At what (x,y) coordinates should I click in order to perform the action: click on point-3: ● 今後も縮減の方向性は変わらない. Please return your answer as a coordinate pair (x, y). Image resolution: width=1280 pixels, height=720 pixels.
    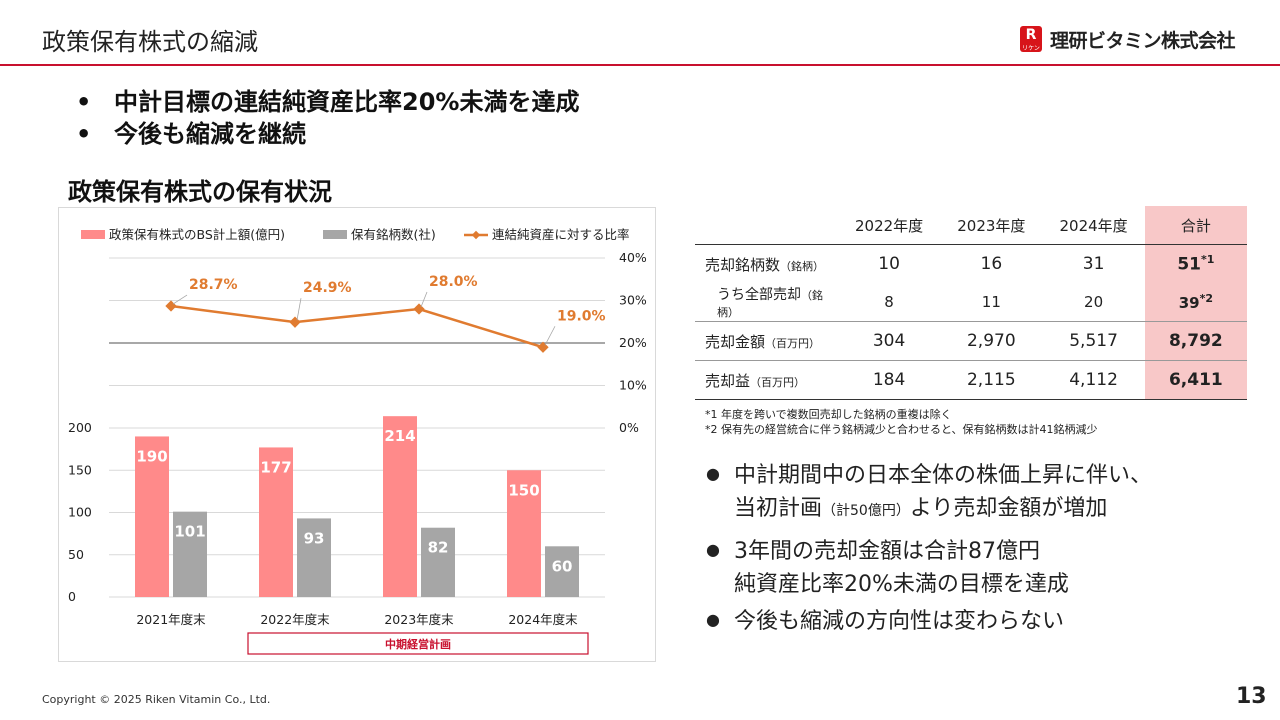
    Looking at the image, I should click on (885, 620).